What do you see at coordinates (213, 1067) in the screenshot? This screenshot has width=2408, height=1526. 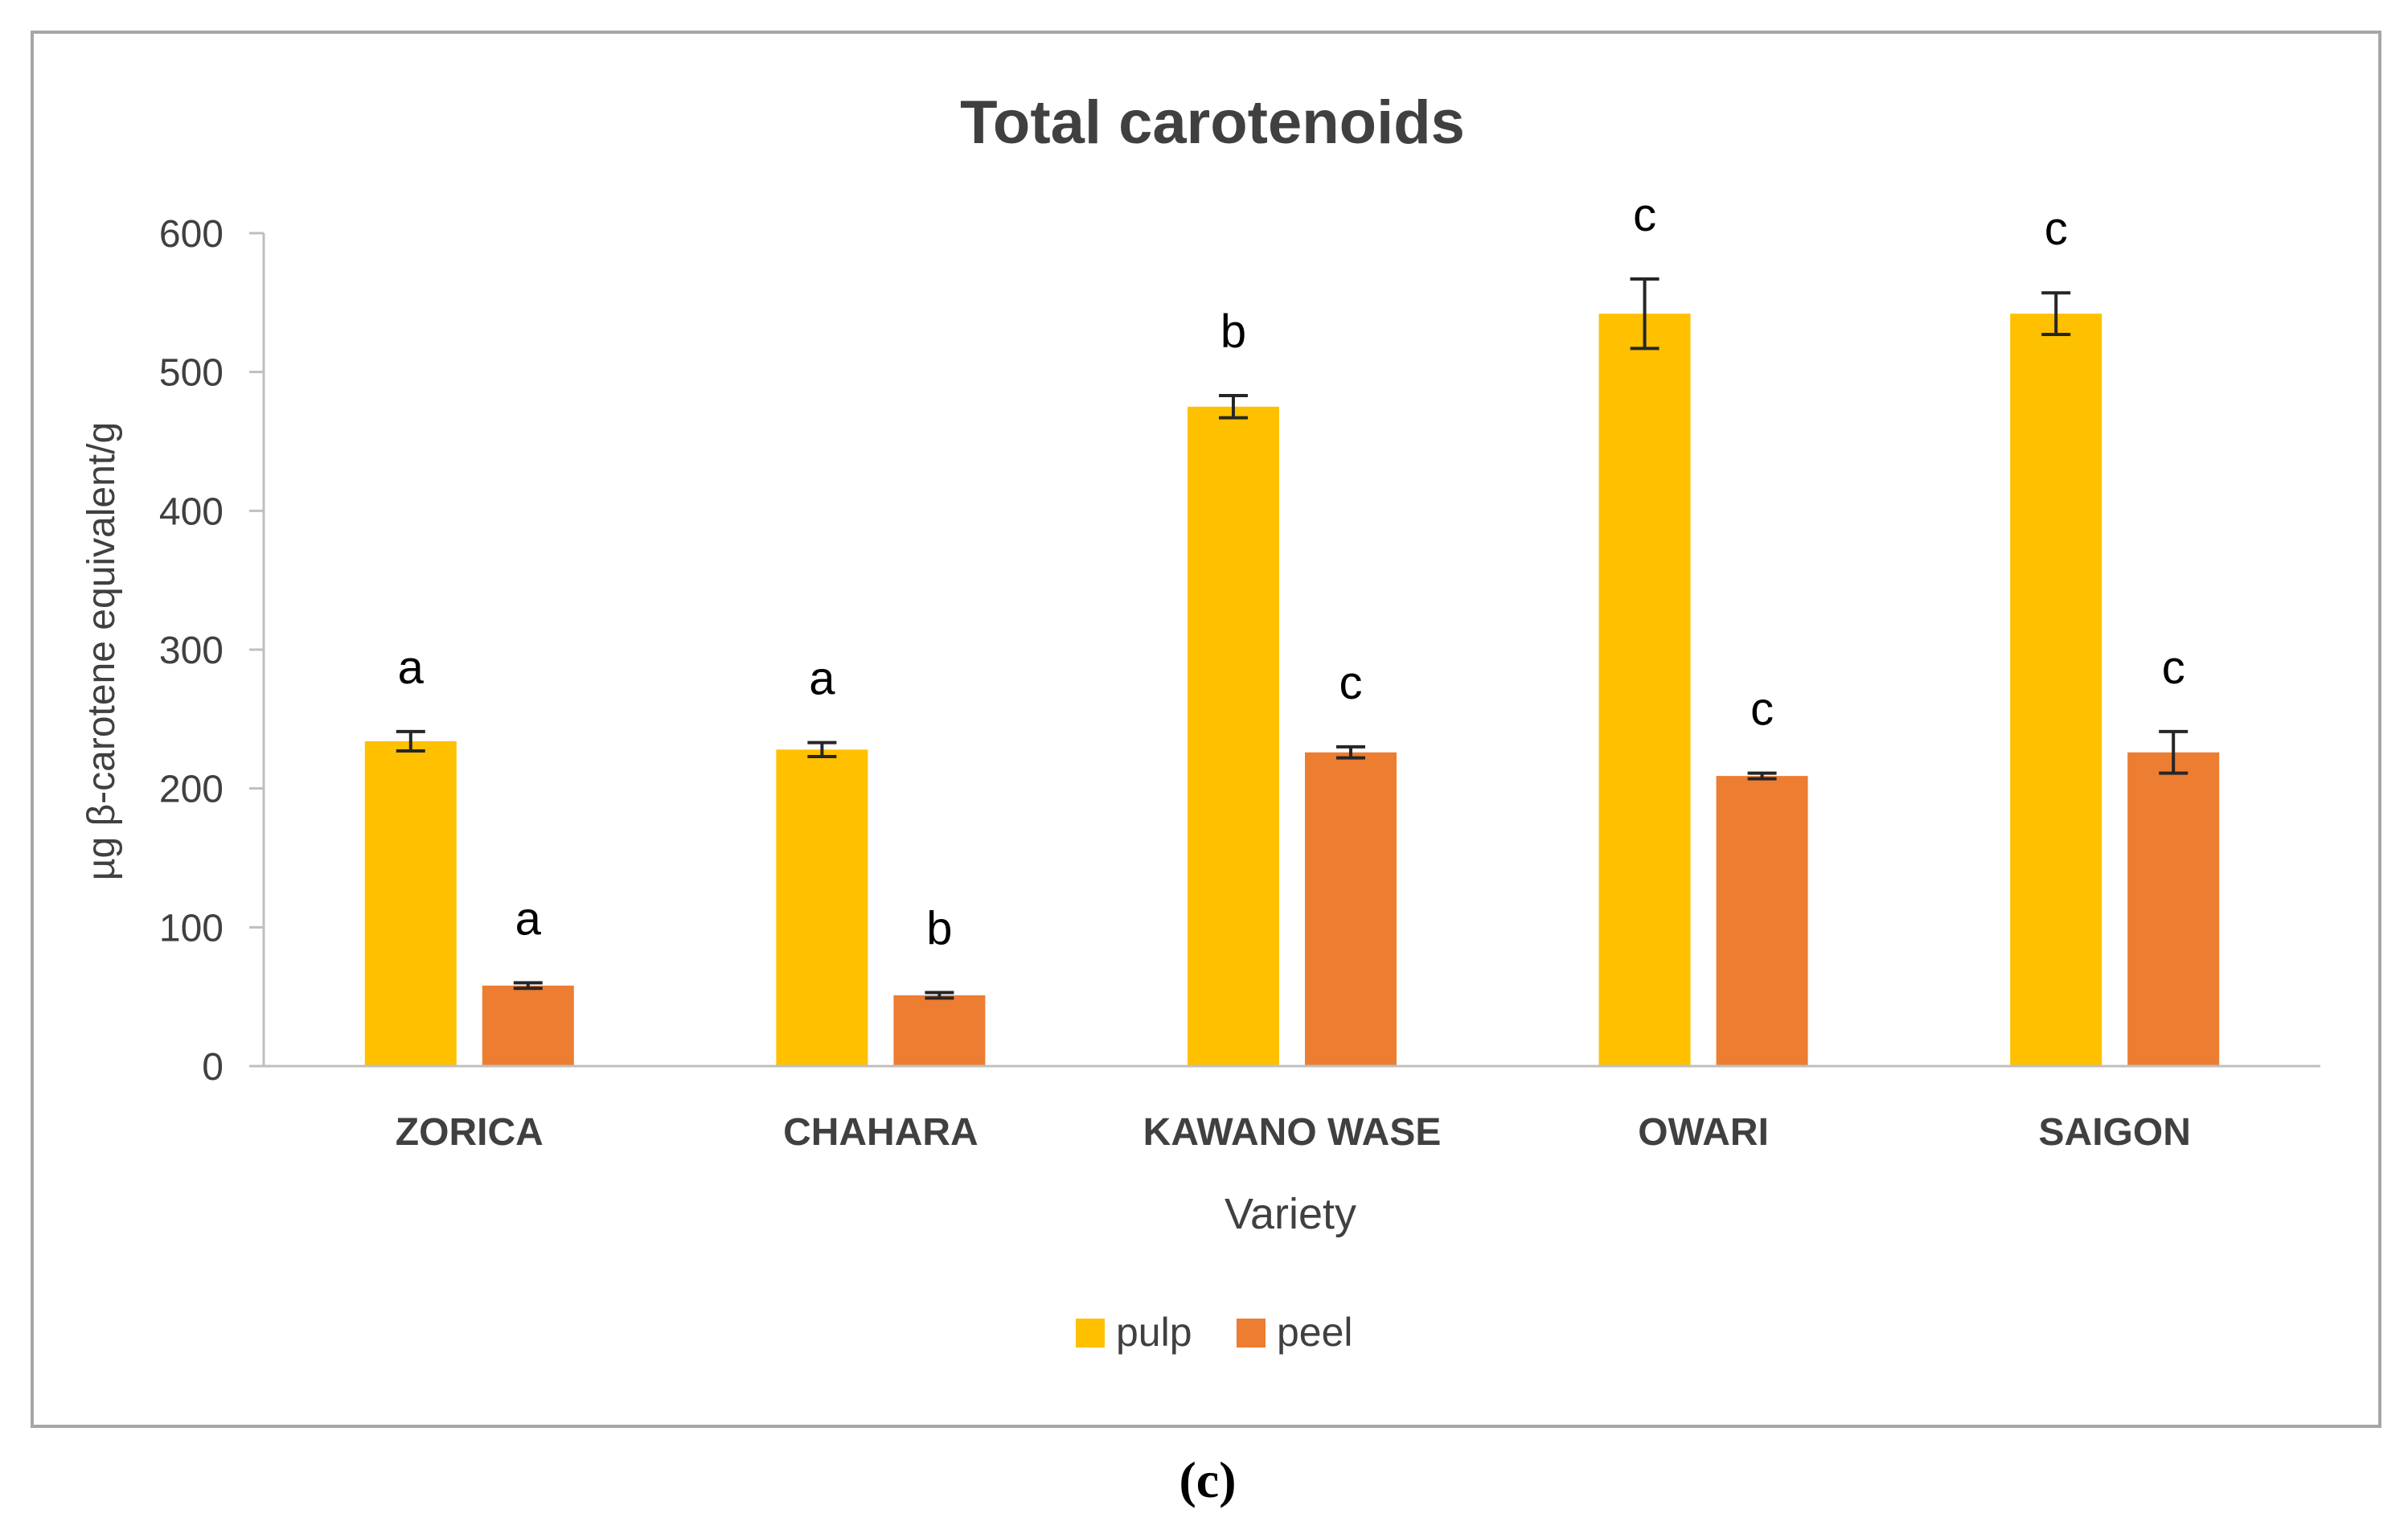 I see `y-tick-label: 0` at bounding box center [213, 1067].